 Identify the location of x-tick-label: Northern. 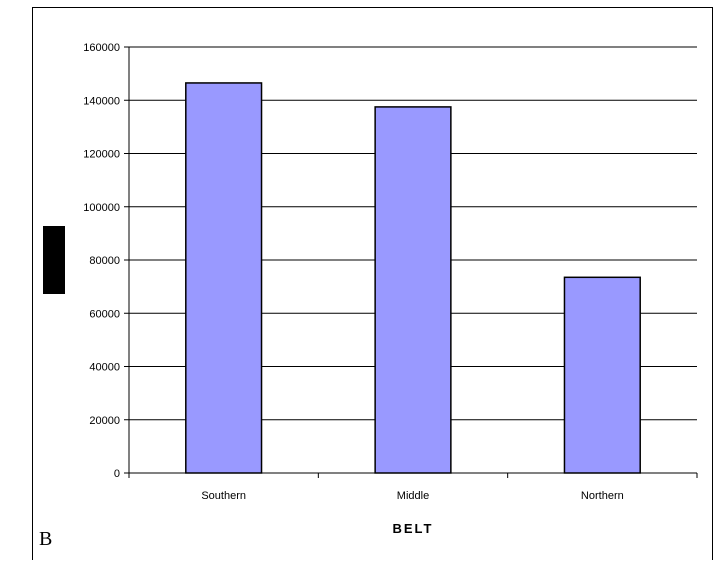
(602, 496).